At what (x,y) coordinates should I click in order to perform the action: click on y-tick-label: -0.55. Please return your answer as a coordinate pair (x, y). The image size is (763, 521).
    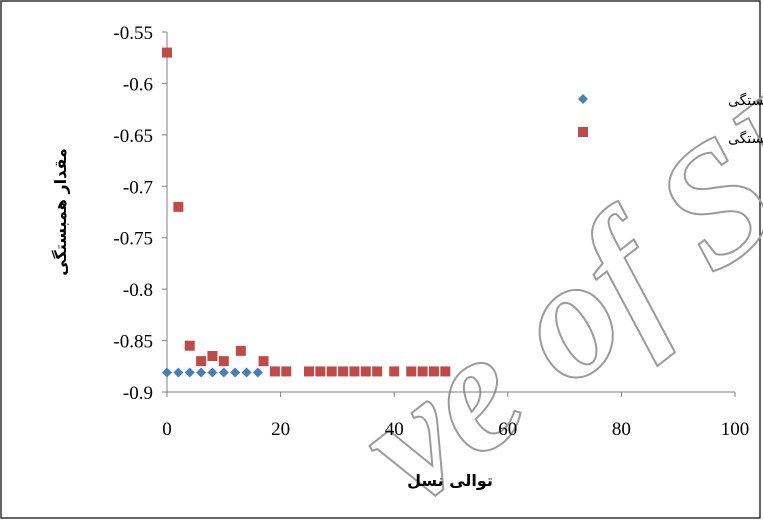
    Looking at the image, I should click on (133, 33).